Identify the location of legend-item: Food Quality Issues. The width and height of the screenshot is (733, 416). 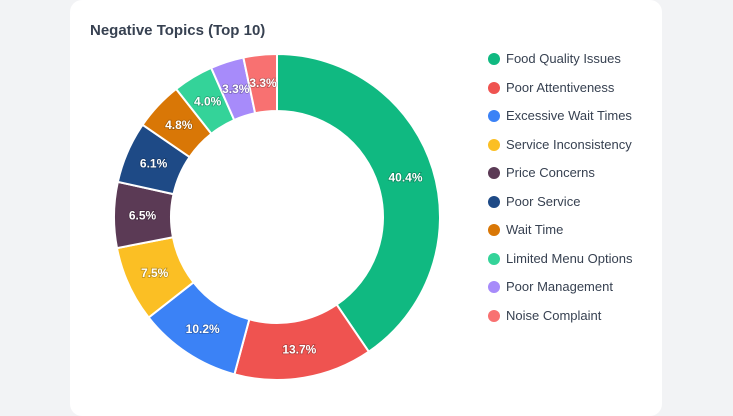
(560, 65).